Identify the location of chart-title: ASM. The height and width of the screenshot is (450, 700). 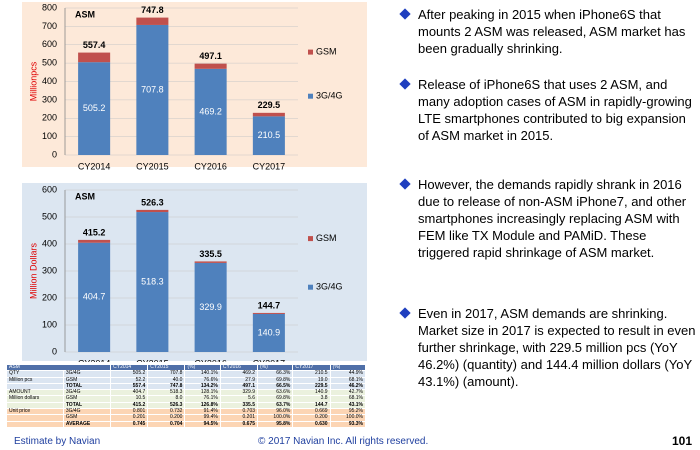
(85, 14).